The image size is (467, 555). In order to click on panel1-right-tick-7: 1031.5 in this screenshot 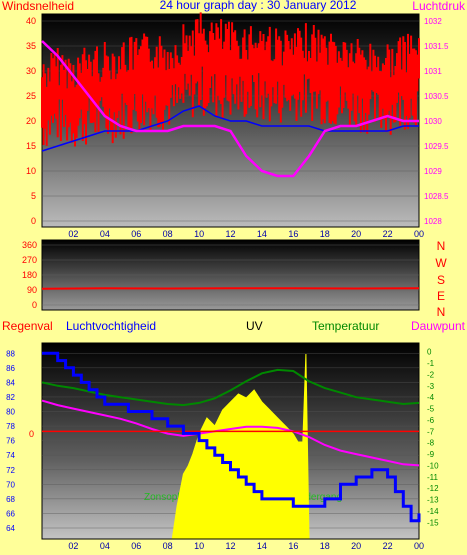, I will do `click(436, 46)`.